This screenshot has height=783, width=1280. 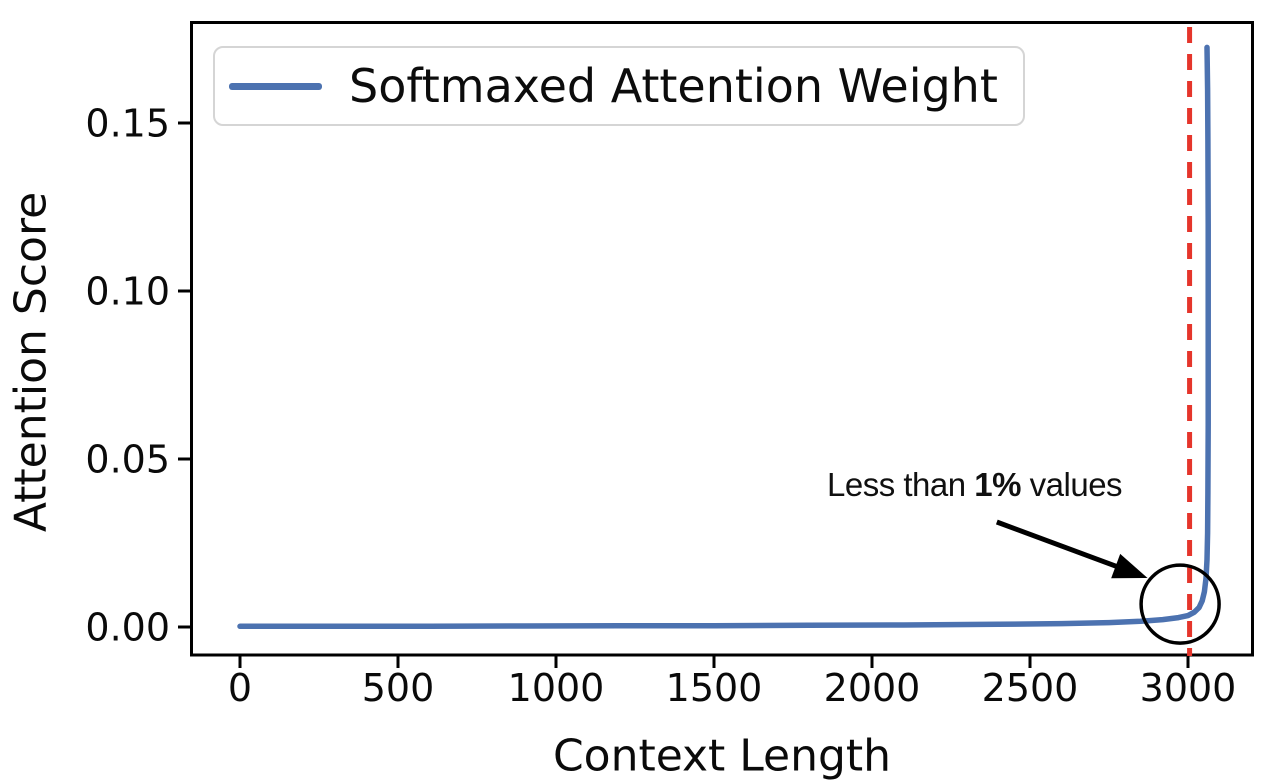 What do you see at coordinates (1071, 484) in the screenshot?
I see `annotation-text-after: values` at bounding box center [1071, 484].